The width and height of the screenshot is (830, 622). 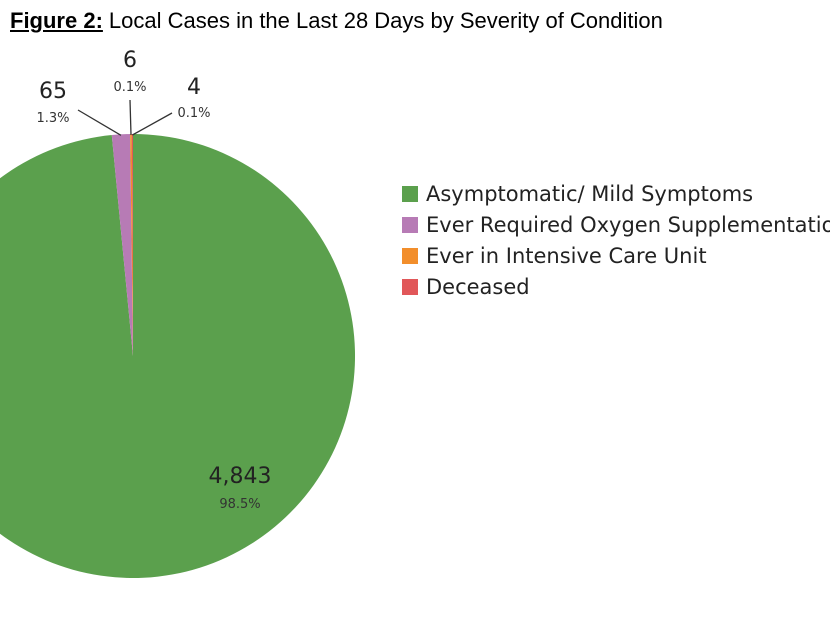 What do you see at coordinates (240, 476) in the screenshot?
I see `slice-label-value-0: 4,843` at bounding box center [240, 476].